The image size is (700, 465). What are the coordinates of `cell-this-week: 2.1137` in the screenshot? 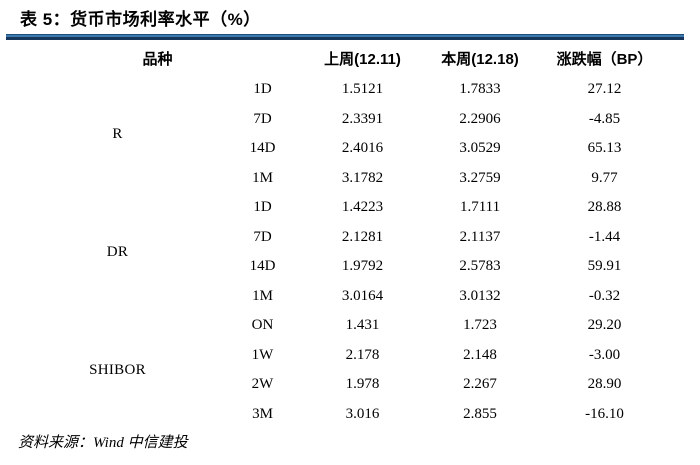 It's located at (480, 236).